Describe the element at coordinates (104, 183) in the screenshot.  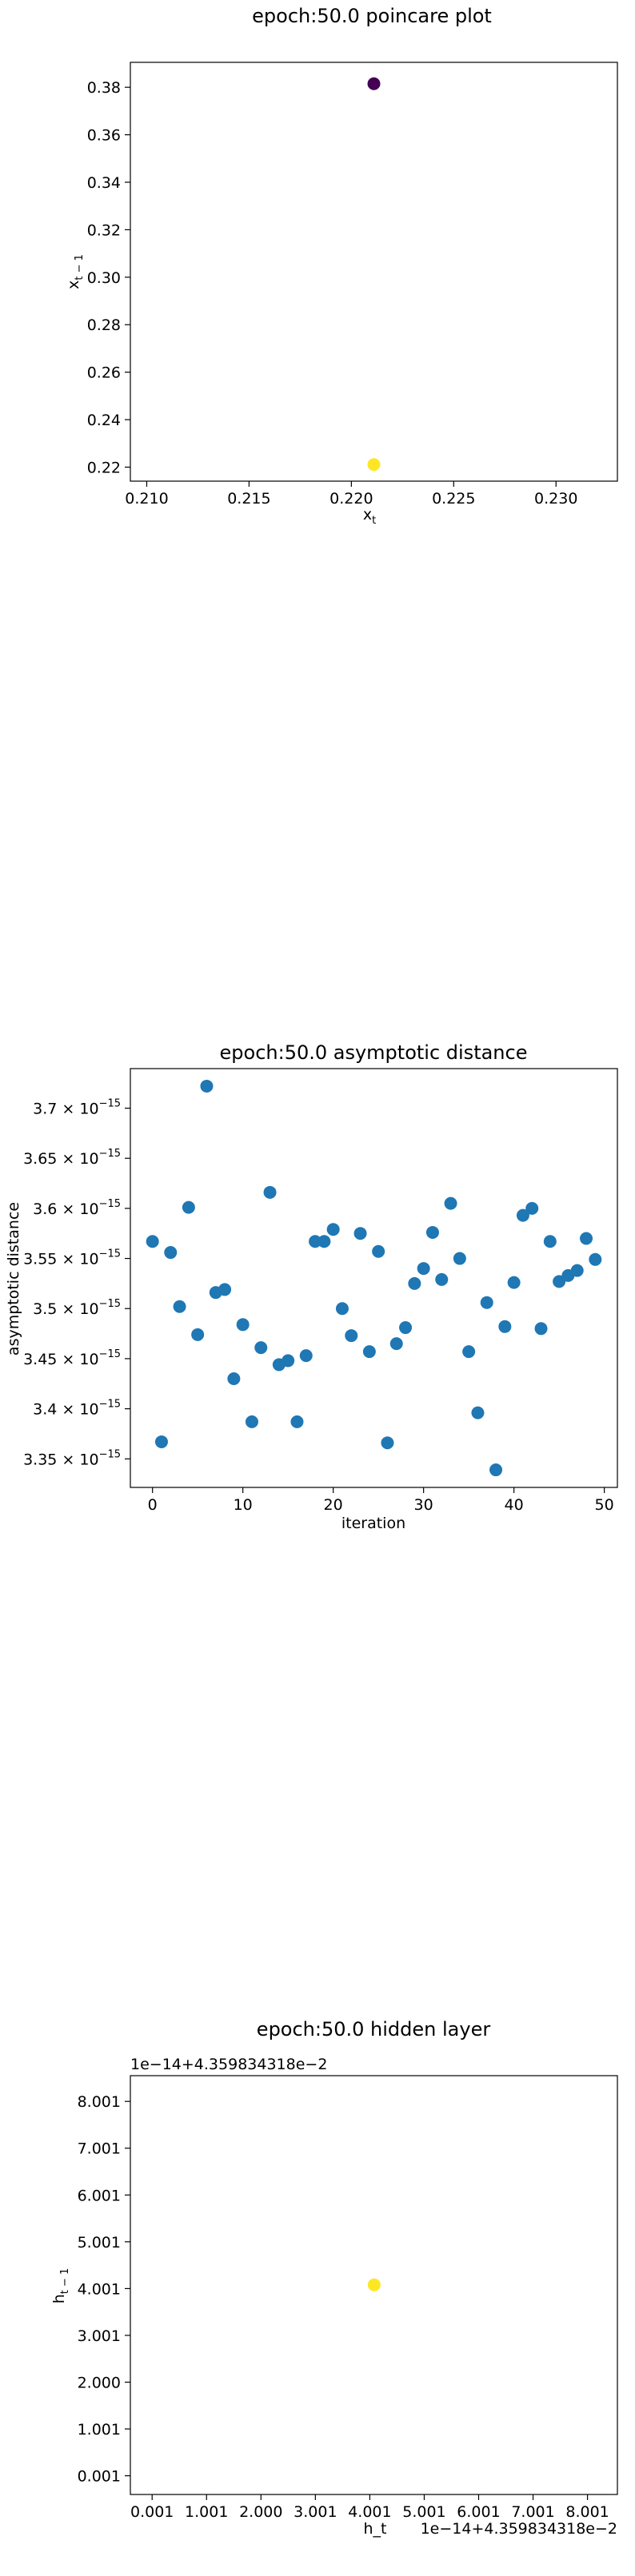
I see `y-tick-label: 0.34` at that location.